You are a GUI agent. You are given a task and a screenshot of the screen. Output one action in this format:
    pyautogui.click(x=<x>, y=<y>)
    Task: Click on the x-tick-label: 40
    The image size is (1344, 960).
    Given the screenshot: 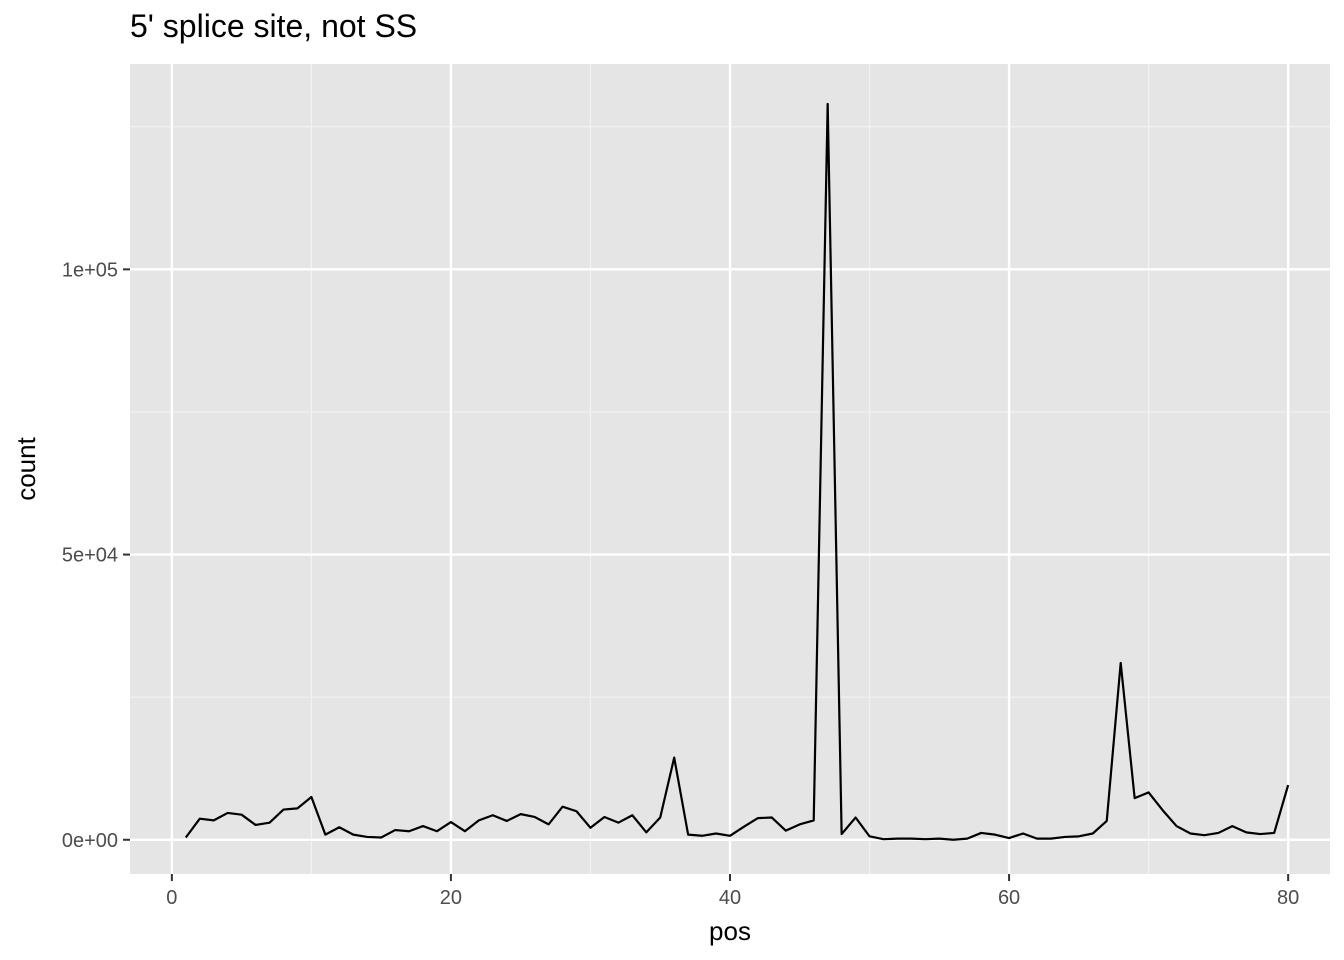 What is the action you would take?
    pyautogui.click(x=730, y=898)
    